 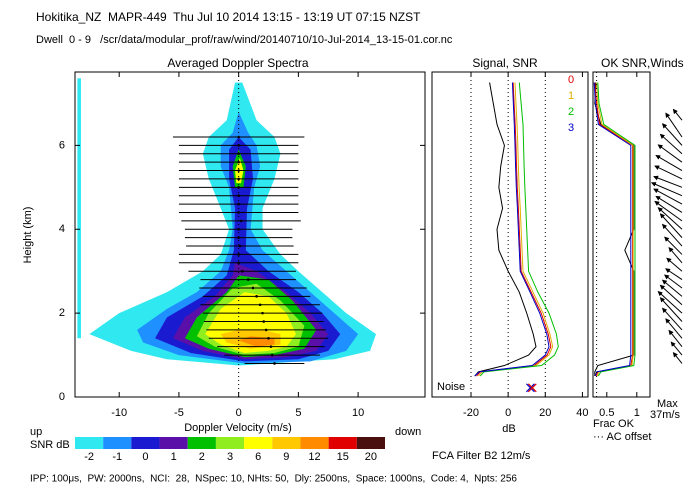 What do you see at coordinates (582, 413) in the screenshot?
I see `x-tick-label: 40` at bounding box center [582, 413].